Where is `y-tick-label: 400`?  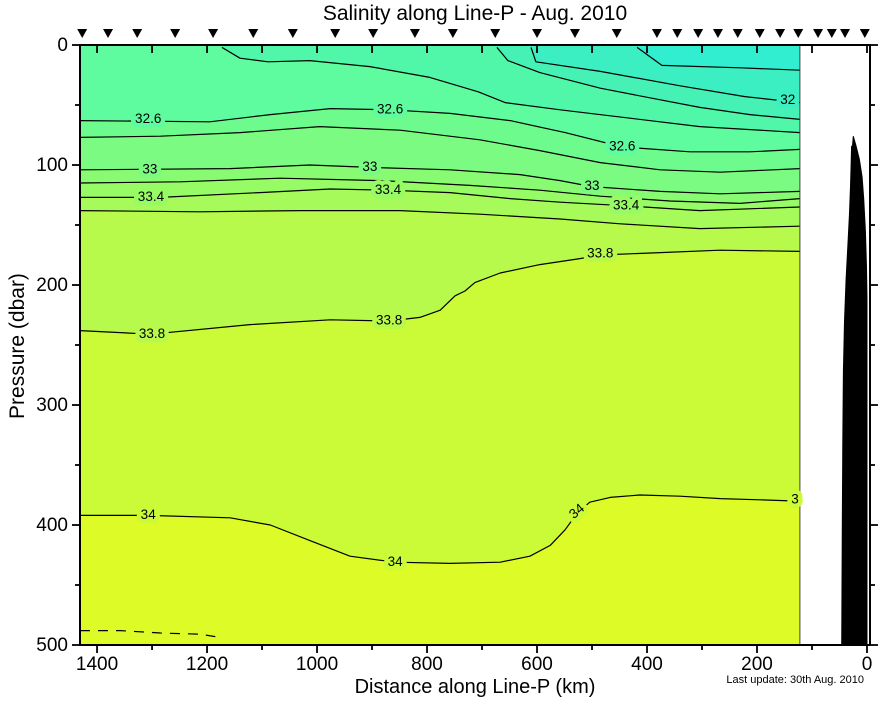 y-tick-label: 400 is located at coordinates (52, 525).